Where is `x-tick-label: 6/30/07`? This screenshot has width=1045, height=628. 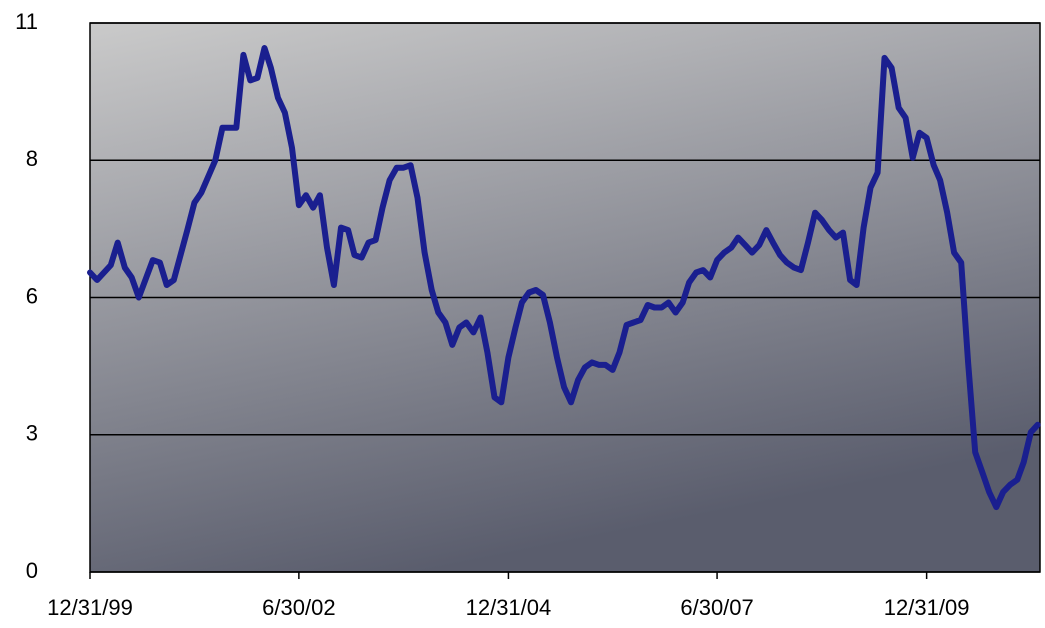
x-tick-label: 6/30/07 is located at coordinates (716, 607).